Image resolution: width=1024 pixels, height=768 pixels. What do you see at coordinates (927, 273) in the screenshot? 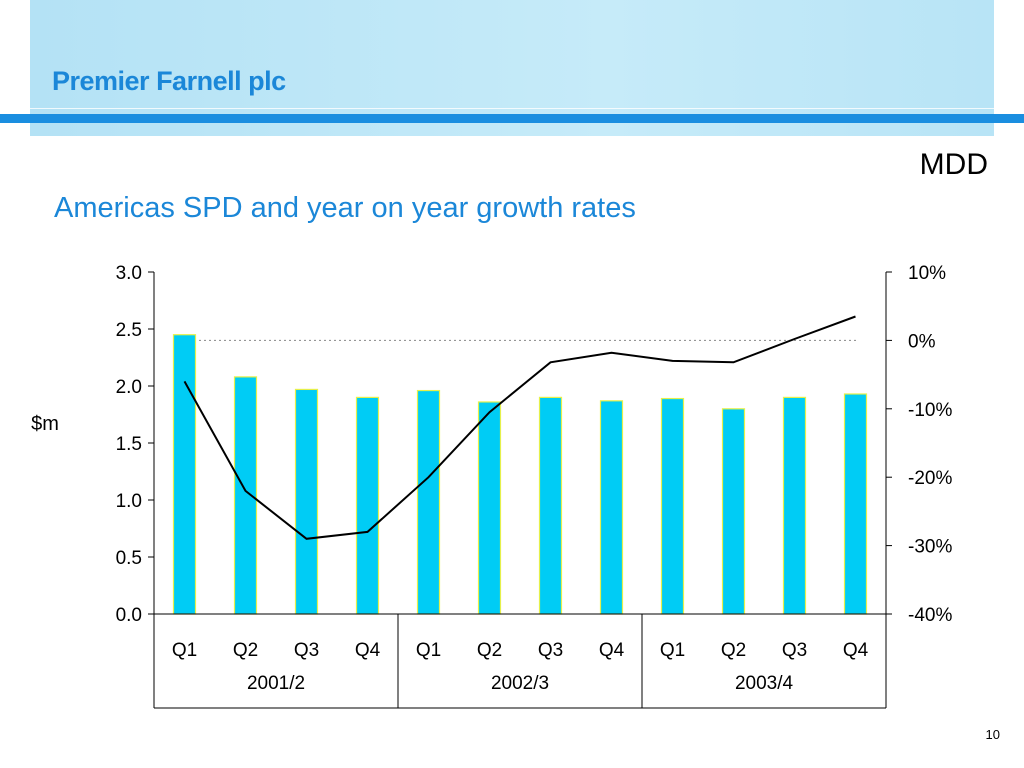
I see `right-tick-label-5: 10%` at bounding box center [927, 273].